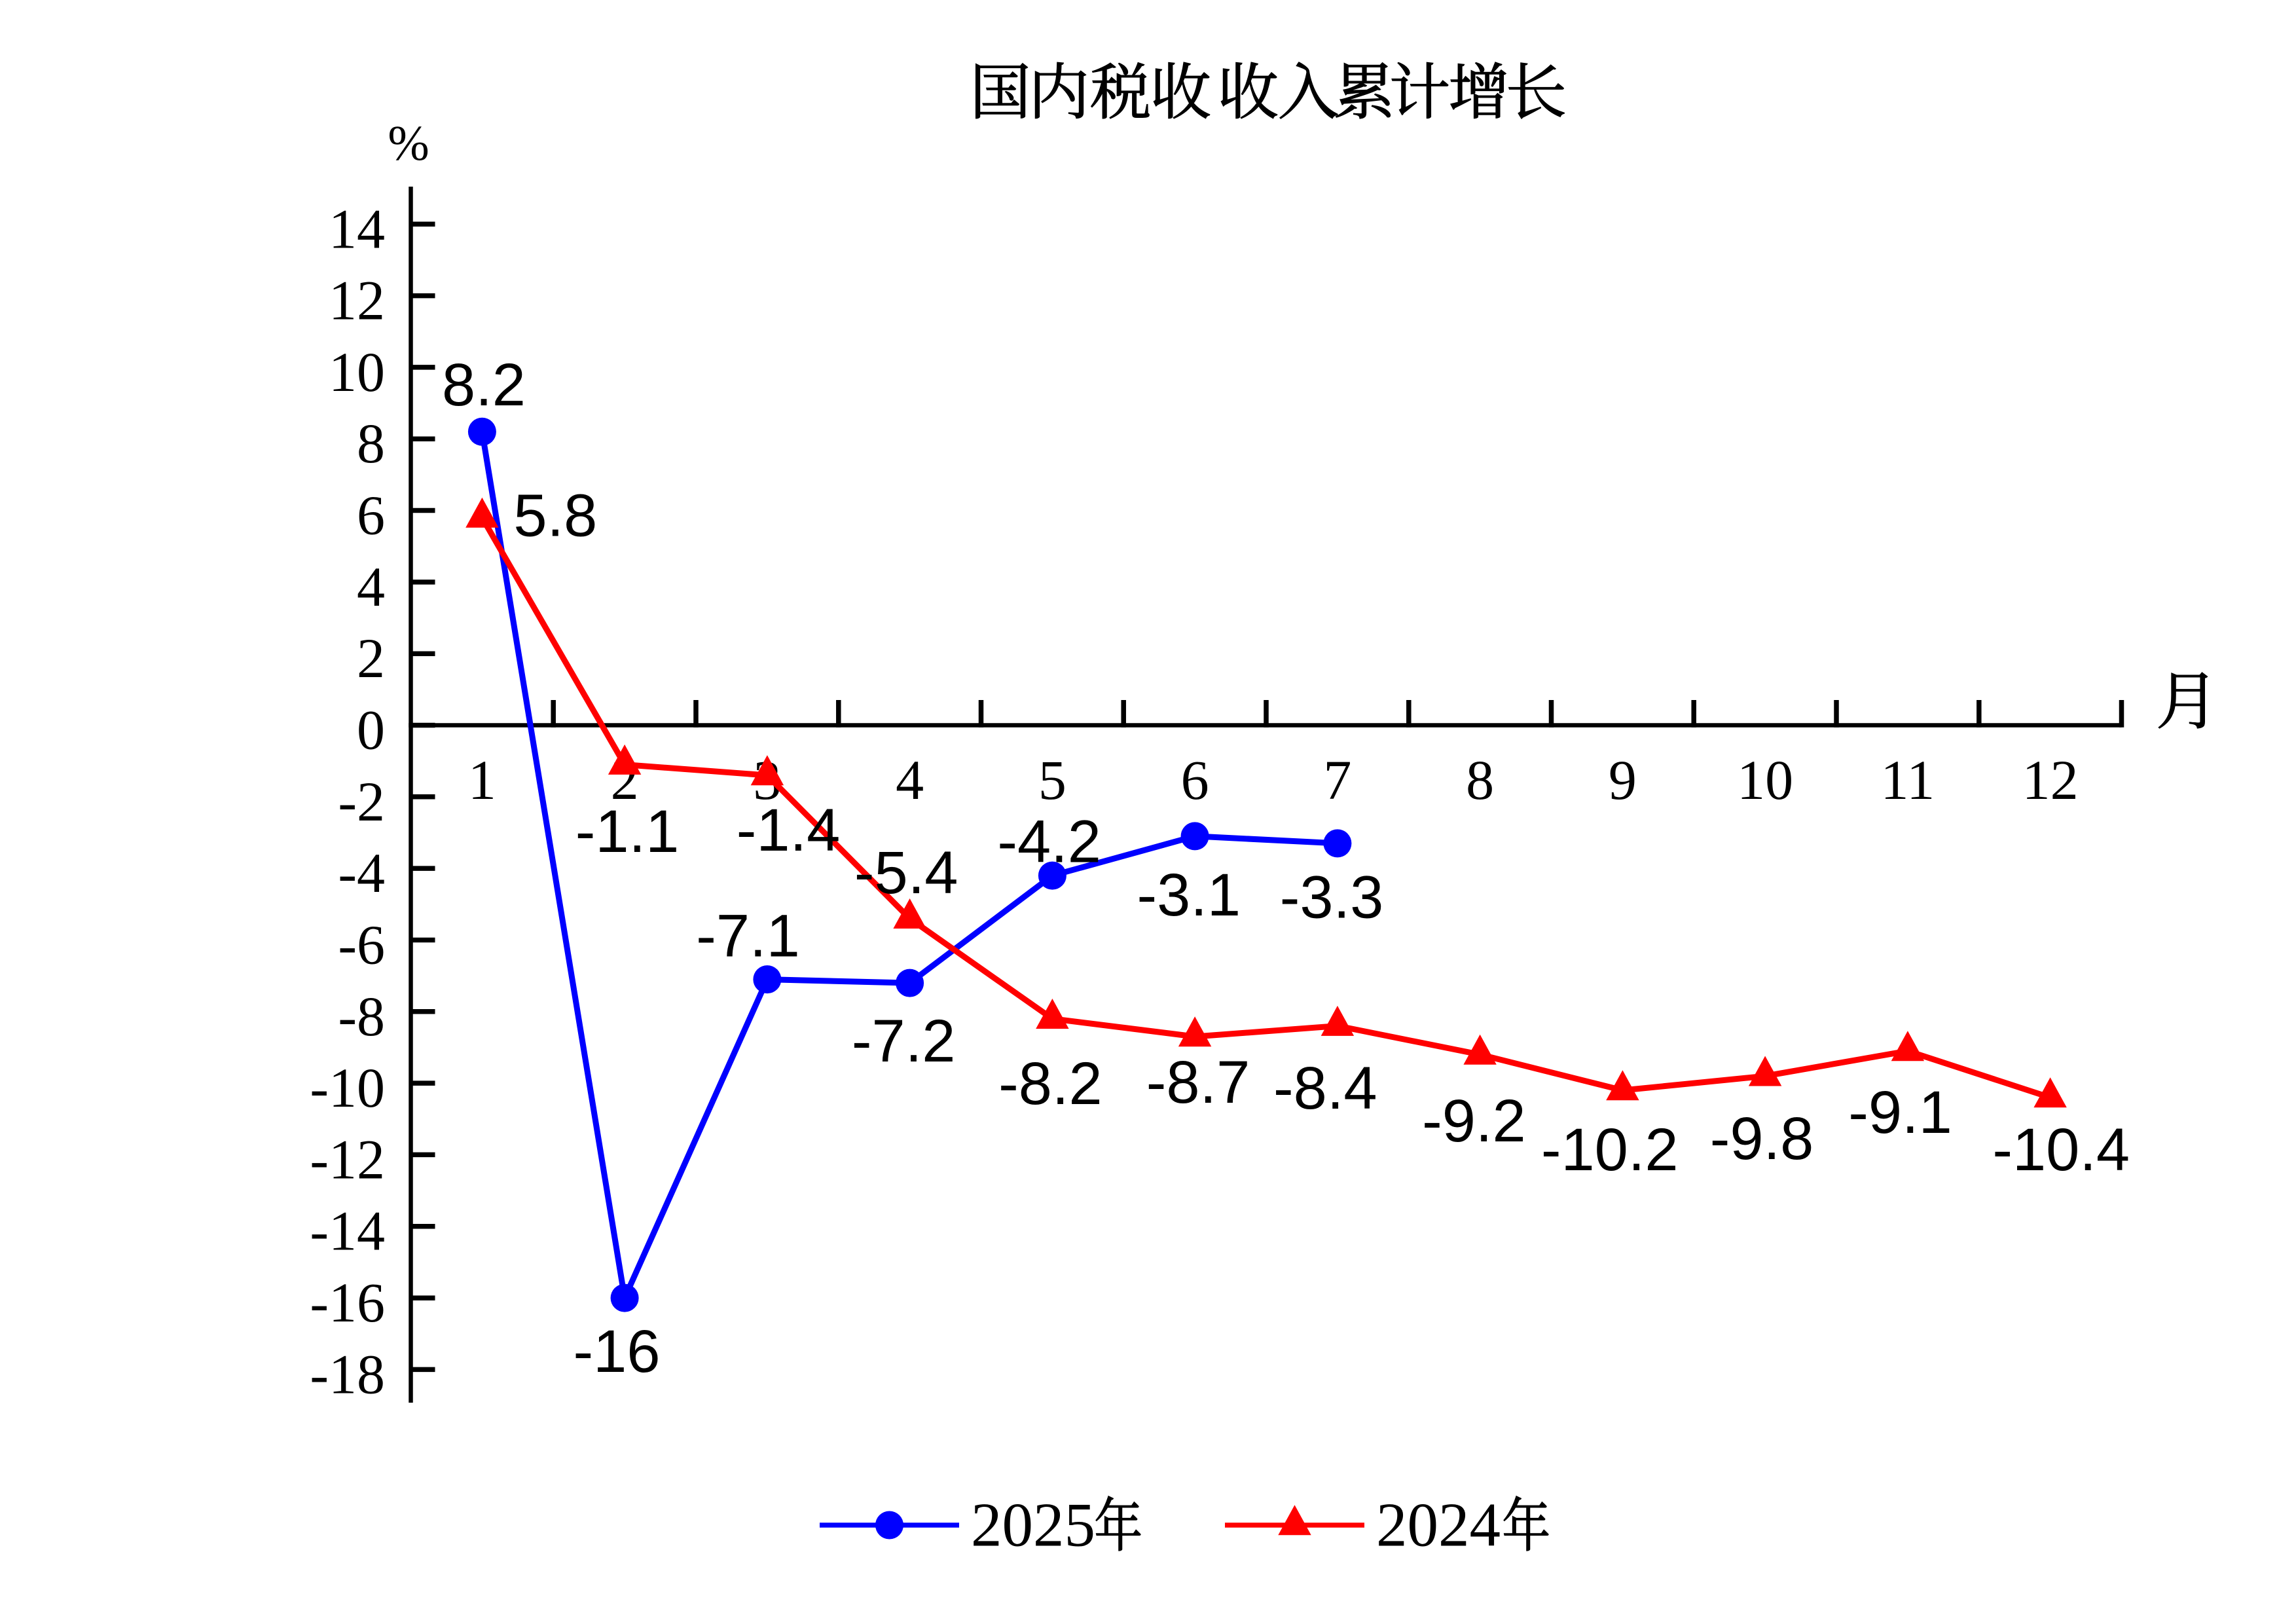 Image resolution: width=2296 pixels, height=1624 pixels. Describe the element at coordinates (484, 385) in the screenshot. I see `svg-text: 8.2` at that location.